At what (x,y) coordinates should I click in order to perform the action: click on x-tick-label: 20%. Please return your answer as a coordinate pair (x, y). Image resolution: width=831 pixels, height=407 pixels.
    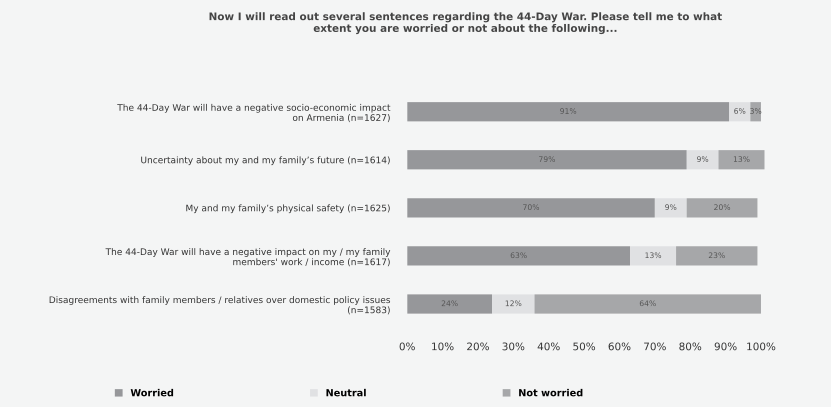
    Looking at the image, I should click on (478, 346).